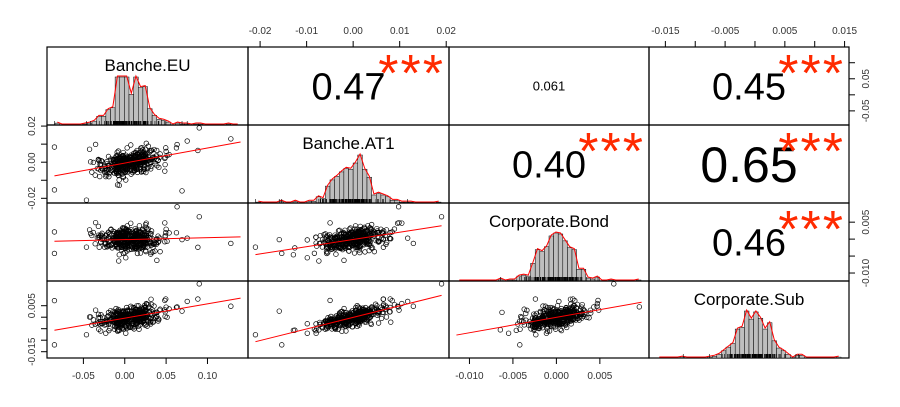 The height and width of the screenshot is (407, 900). I want to click on variable-label: Corporate.Sub, so click(749, 299).